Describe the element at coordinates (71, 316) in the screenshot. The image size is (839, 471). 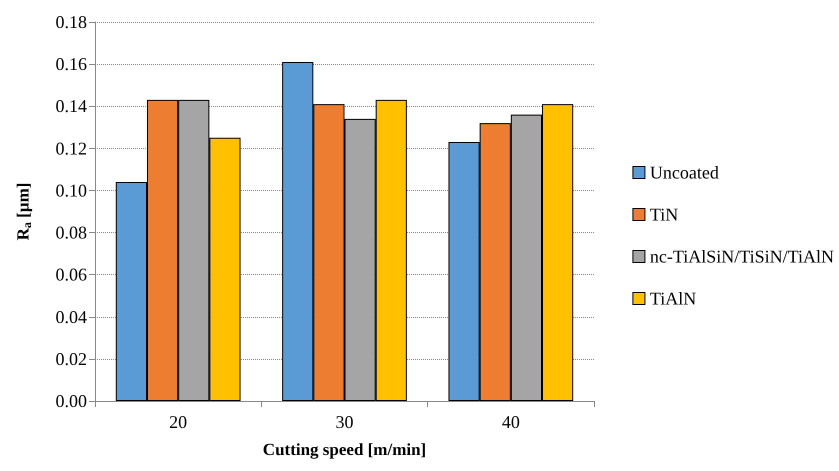
I see `y-tick-label: 0.04` at that location.